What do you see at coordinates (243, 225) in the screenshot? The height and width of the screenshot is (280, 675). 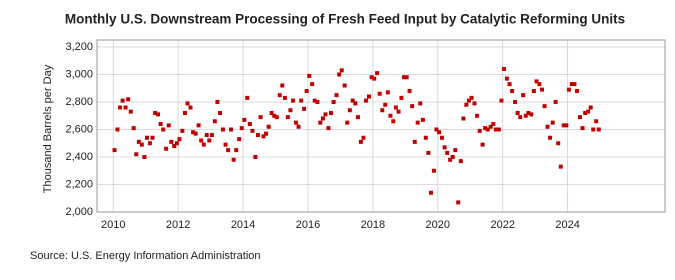 I see `x-tick-label: 2014` at bounding box center [243, 225].